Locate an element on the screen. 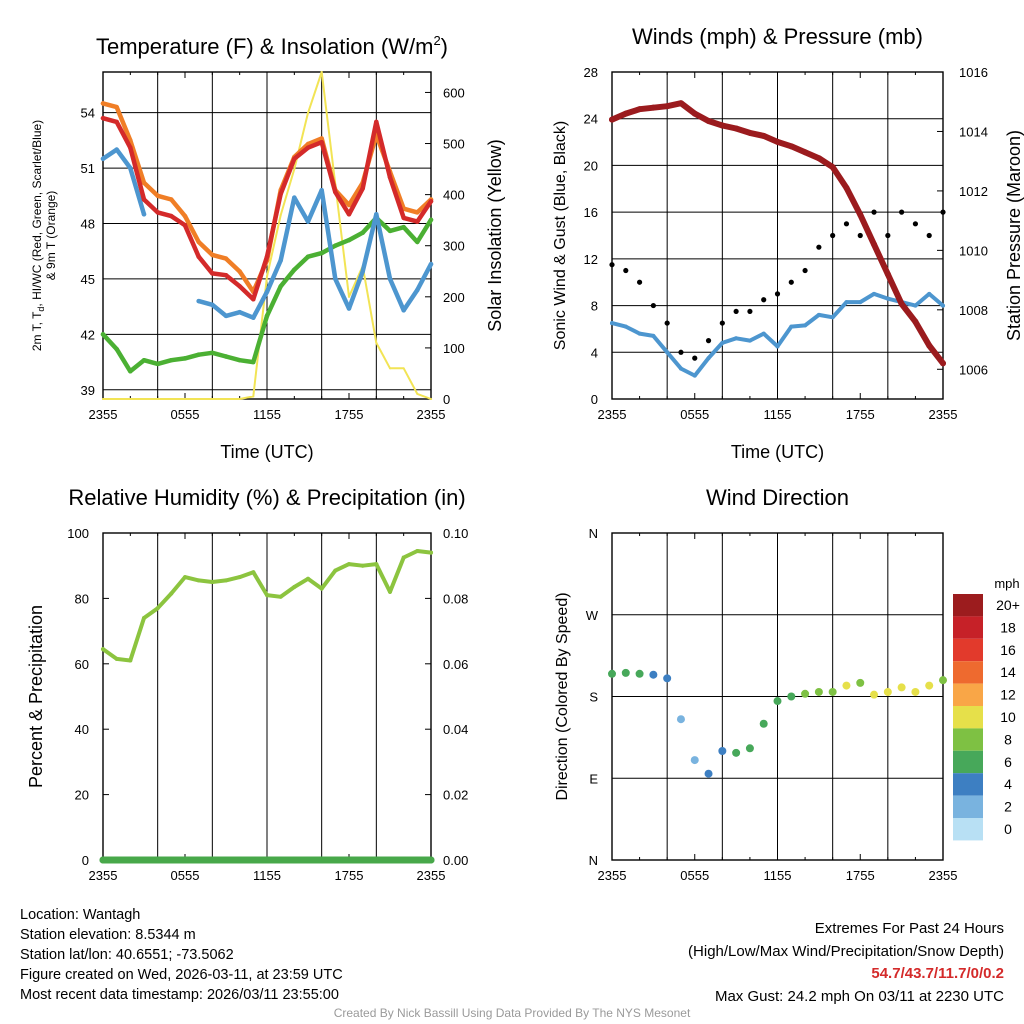  legend-swatch is located at coordinates (968, 694).